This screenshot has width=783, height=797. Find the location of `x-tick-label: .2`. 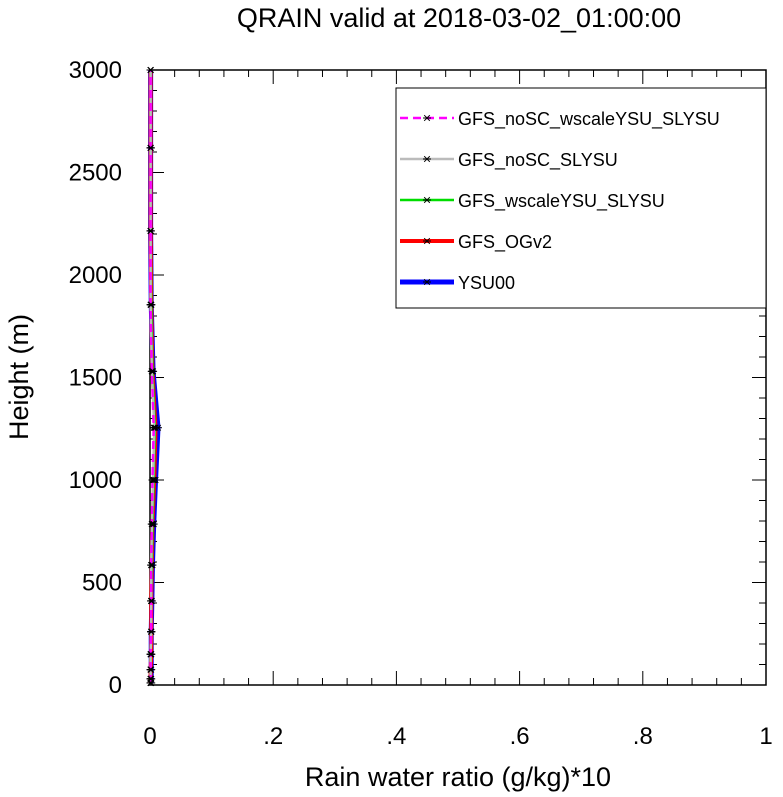

x-tick-label: .2 is located at coordinates (273, 736).